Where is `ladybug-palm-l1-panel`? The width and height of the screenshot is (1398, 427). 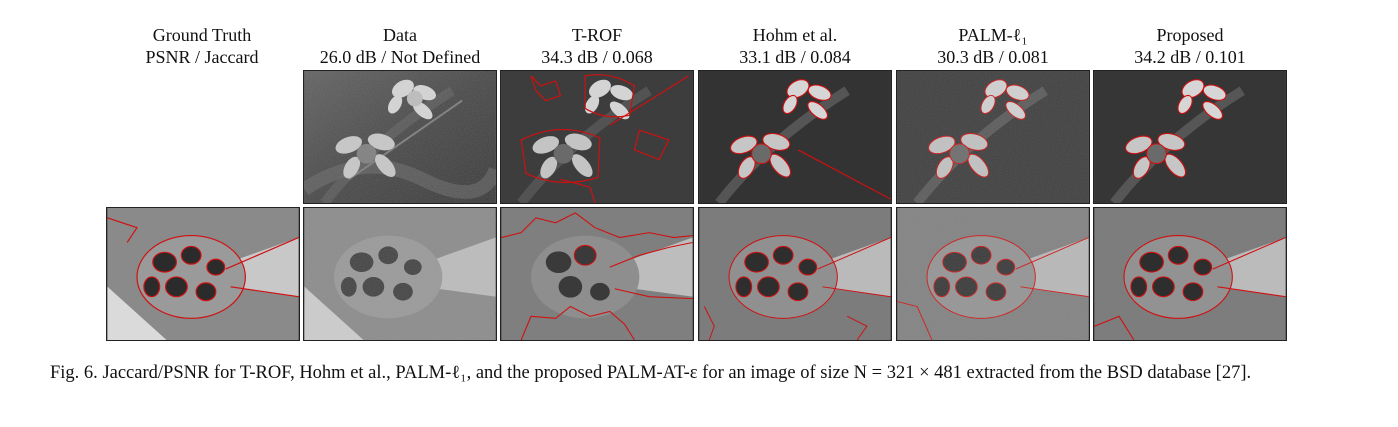
ladybug-palm-l1-panel is located at coordinates (993, 274).